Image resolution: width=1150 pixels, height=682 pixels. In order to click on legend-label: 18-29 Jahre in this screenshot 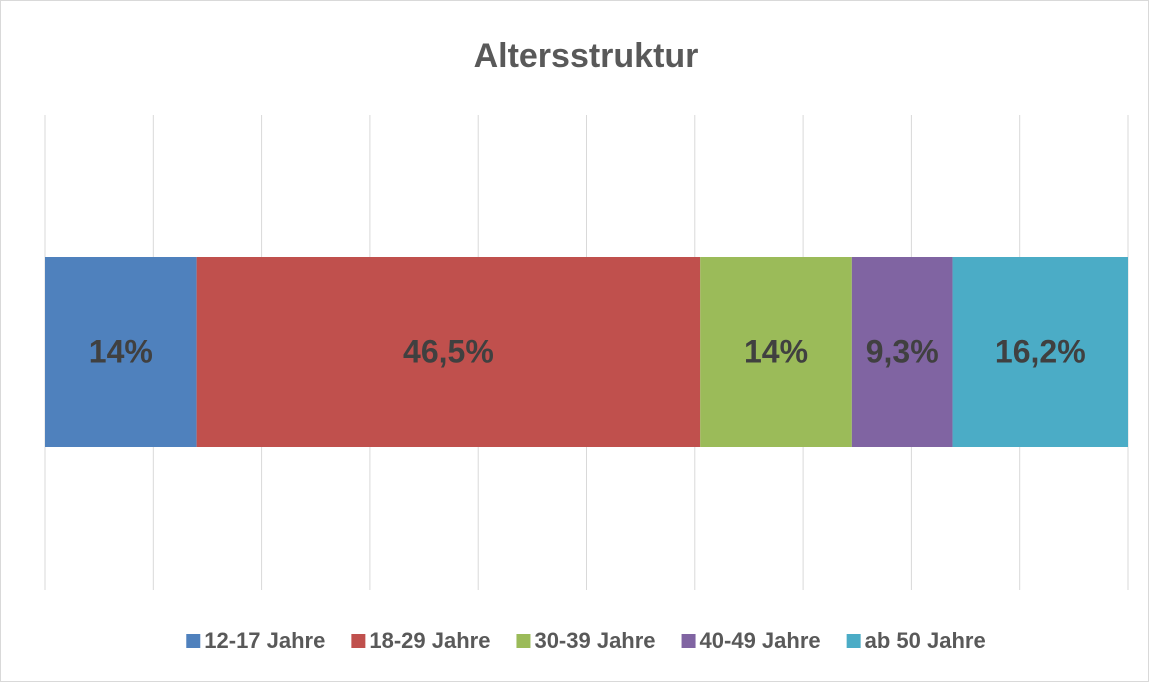, I will do `click(429, 640)`.